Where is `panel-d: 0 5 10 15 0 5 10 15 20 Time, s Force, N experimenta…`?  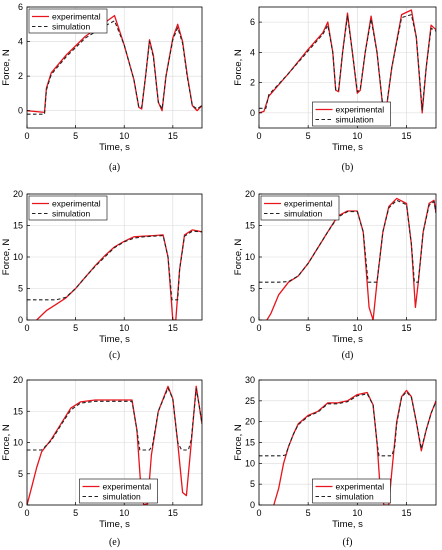
panel-d: 0 5 10 15 0 5 10 15 20 Time, s Force, N experimenta… is located at coordinates (335, 275).